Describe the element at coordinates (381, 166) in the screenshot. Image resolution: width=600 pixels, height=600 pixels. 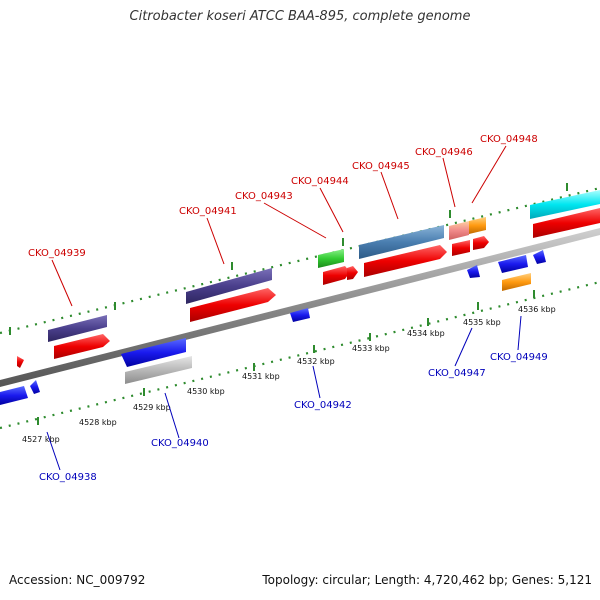
I see `gene-label-cko-04945: CKO_04945` at that location.